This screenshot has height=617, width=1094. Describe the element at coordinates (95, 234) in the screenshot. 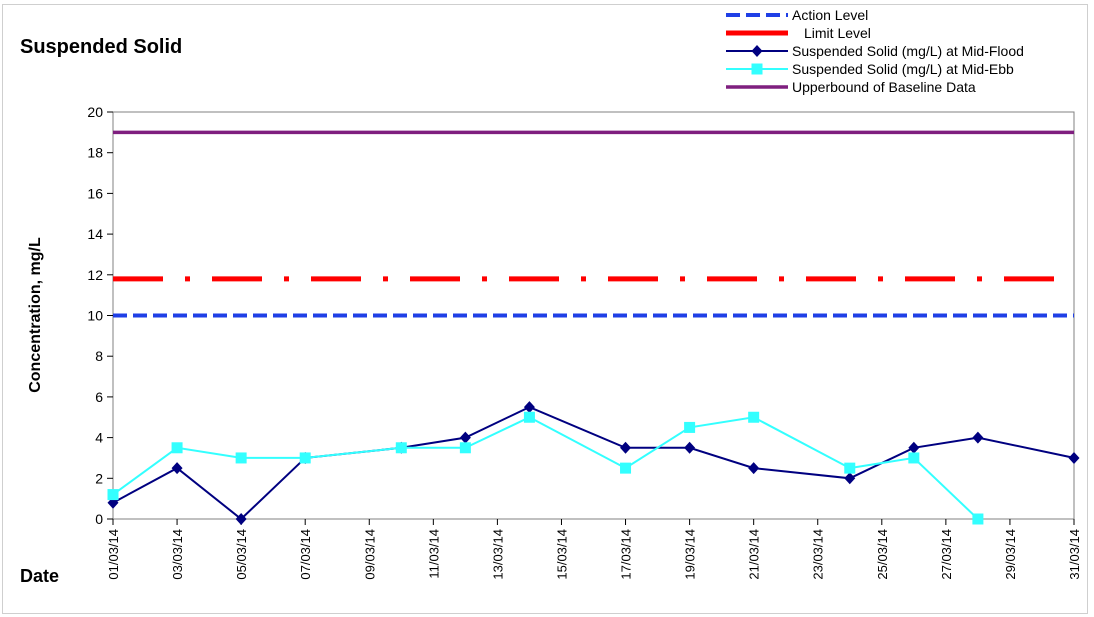

I see `y-tick-label: 14` at that location.